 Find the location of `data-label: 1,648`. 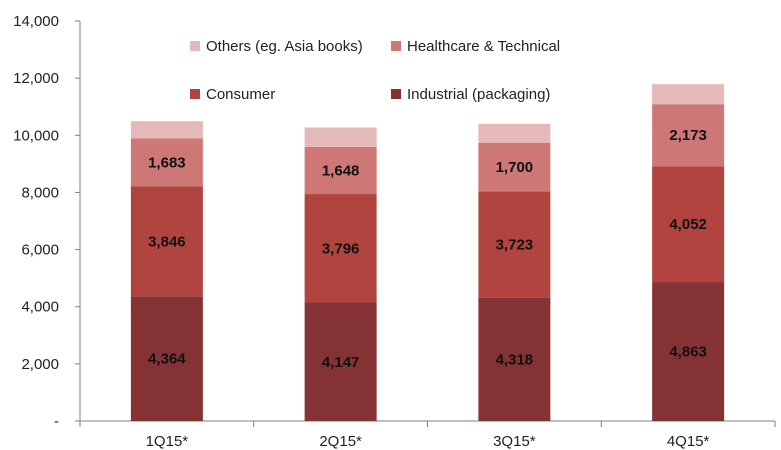

data-label: 1,648 is located at coordinates (341, 171).